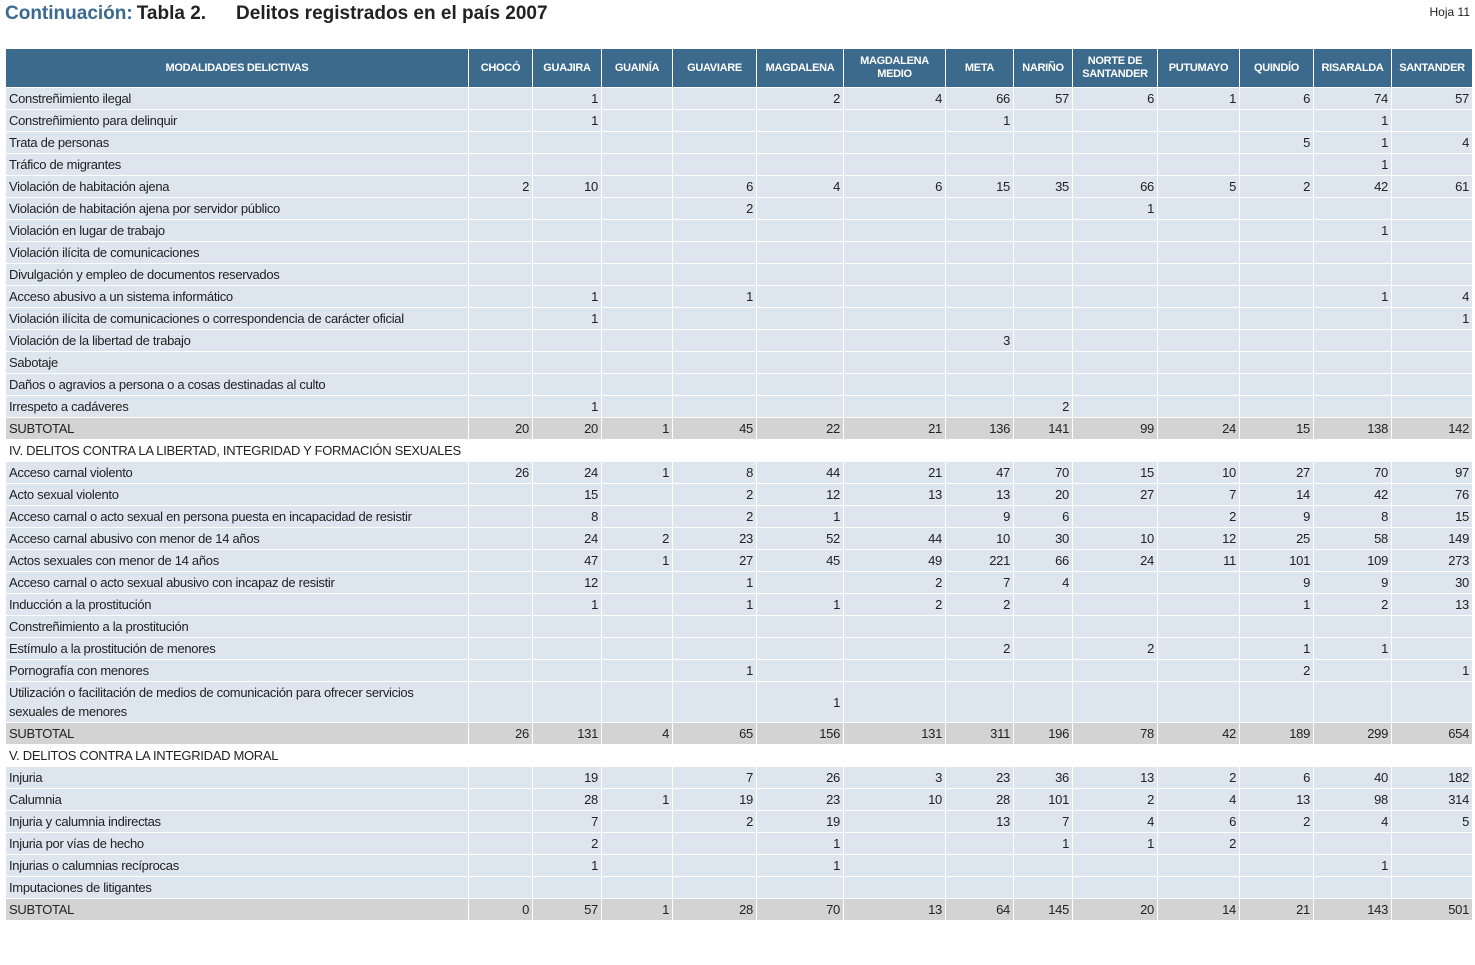 This screenshot has width=1475, height=965. I want to click on value-cell: 101, so click(1276, 560).